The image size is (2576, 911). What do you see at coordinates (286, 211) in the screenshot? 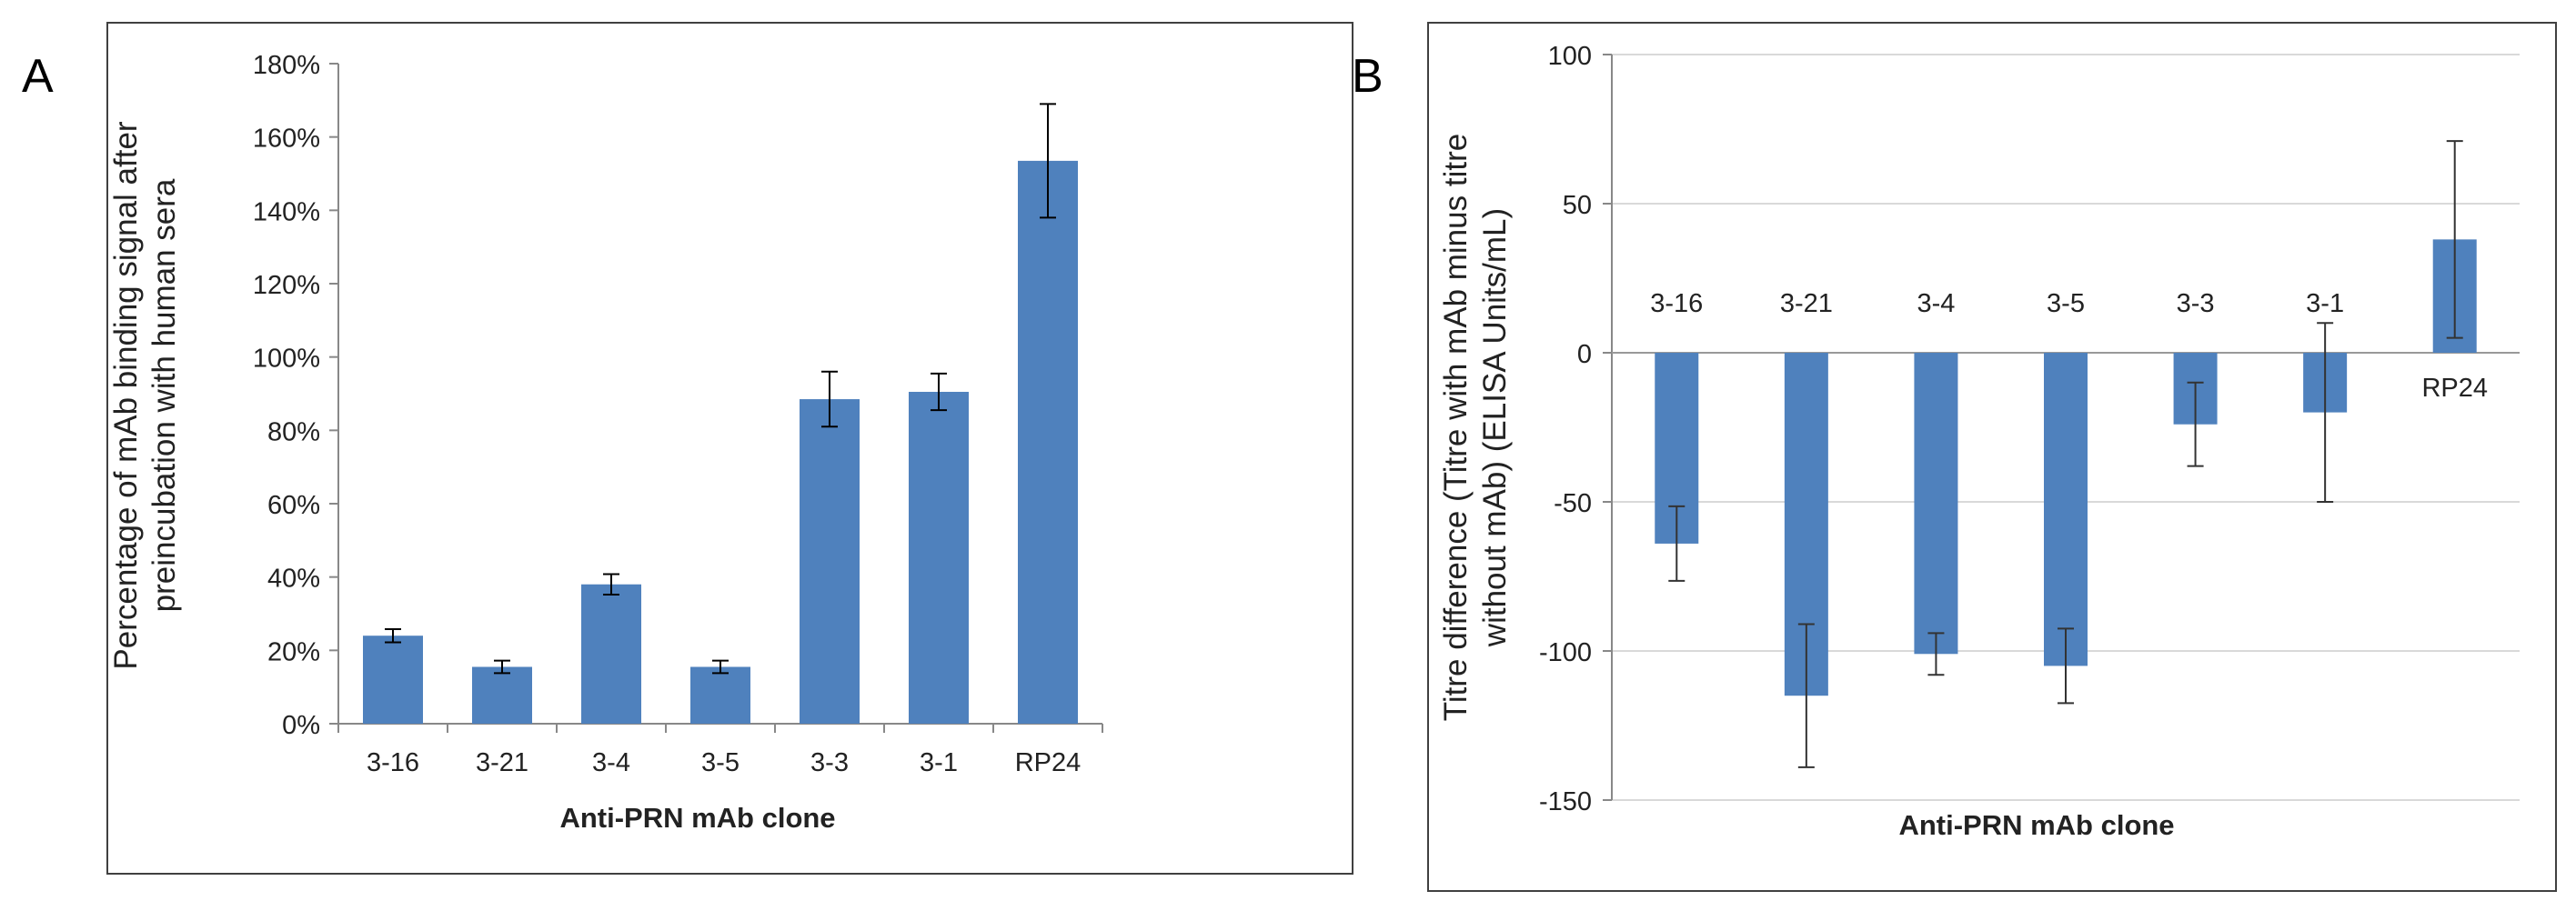
I see `panel-a-y-tick-label: 140%` at bounding box center [286, 211].